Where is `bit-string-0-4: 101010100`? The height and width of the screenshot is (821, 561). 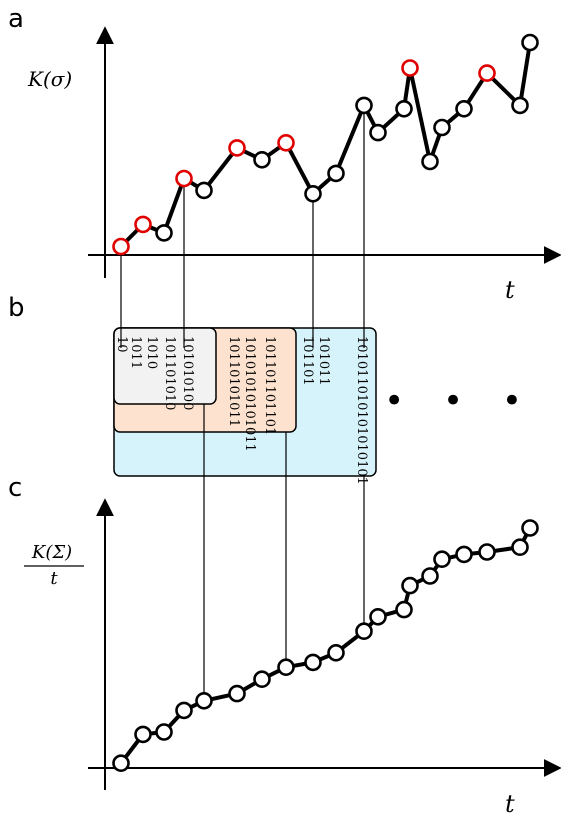
bit-string-0-4: 101010100 is located at coordinates (187, 373).